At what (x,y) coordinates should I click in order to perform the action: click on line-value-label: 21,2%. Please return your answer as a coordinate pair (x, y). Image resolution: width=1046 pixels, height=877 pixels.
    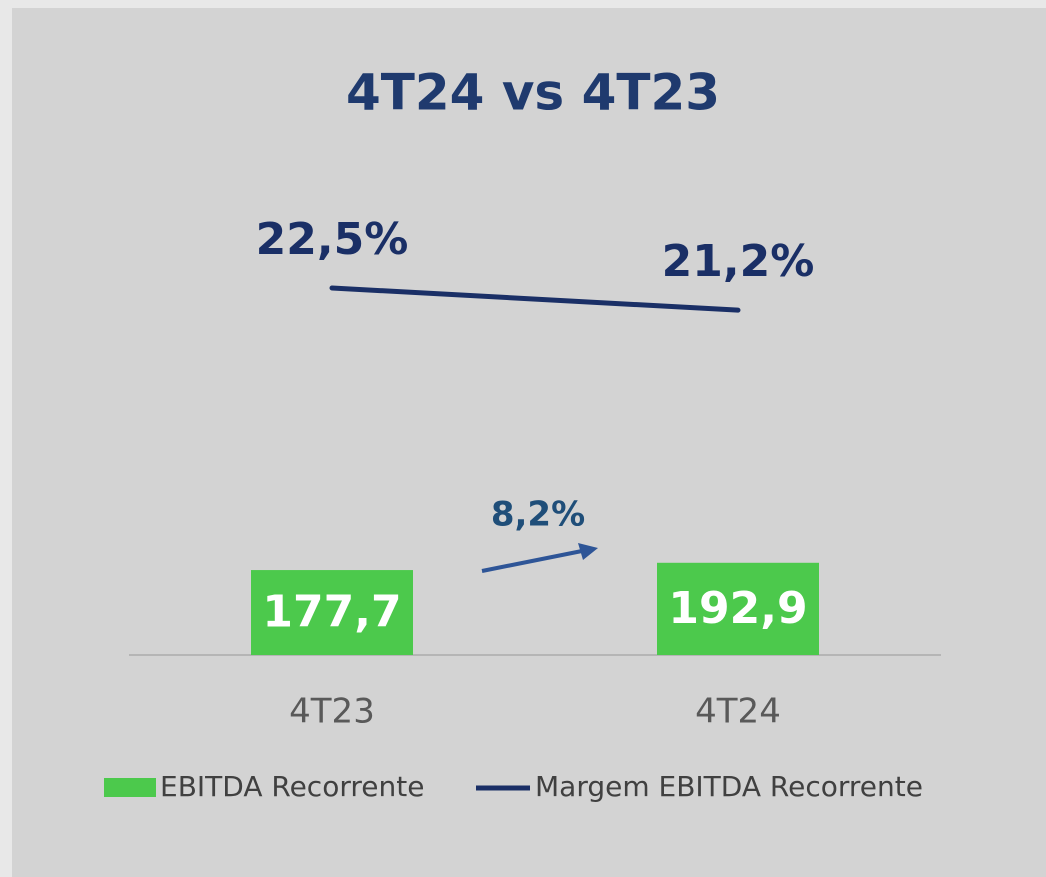
    Looking at the image, I should click on (738, 261).